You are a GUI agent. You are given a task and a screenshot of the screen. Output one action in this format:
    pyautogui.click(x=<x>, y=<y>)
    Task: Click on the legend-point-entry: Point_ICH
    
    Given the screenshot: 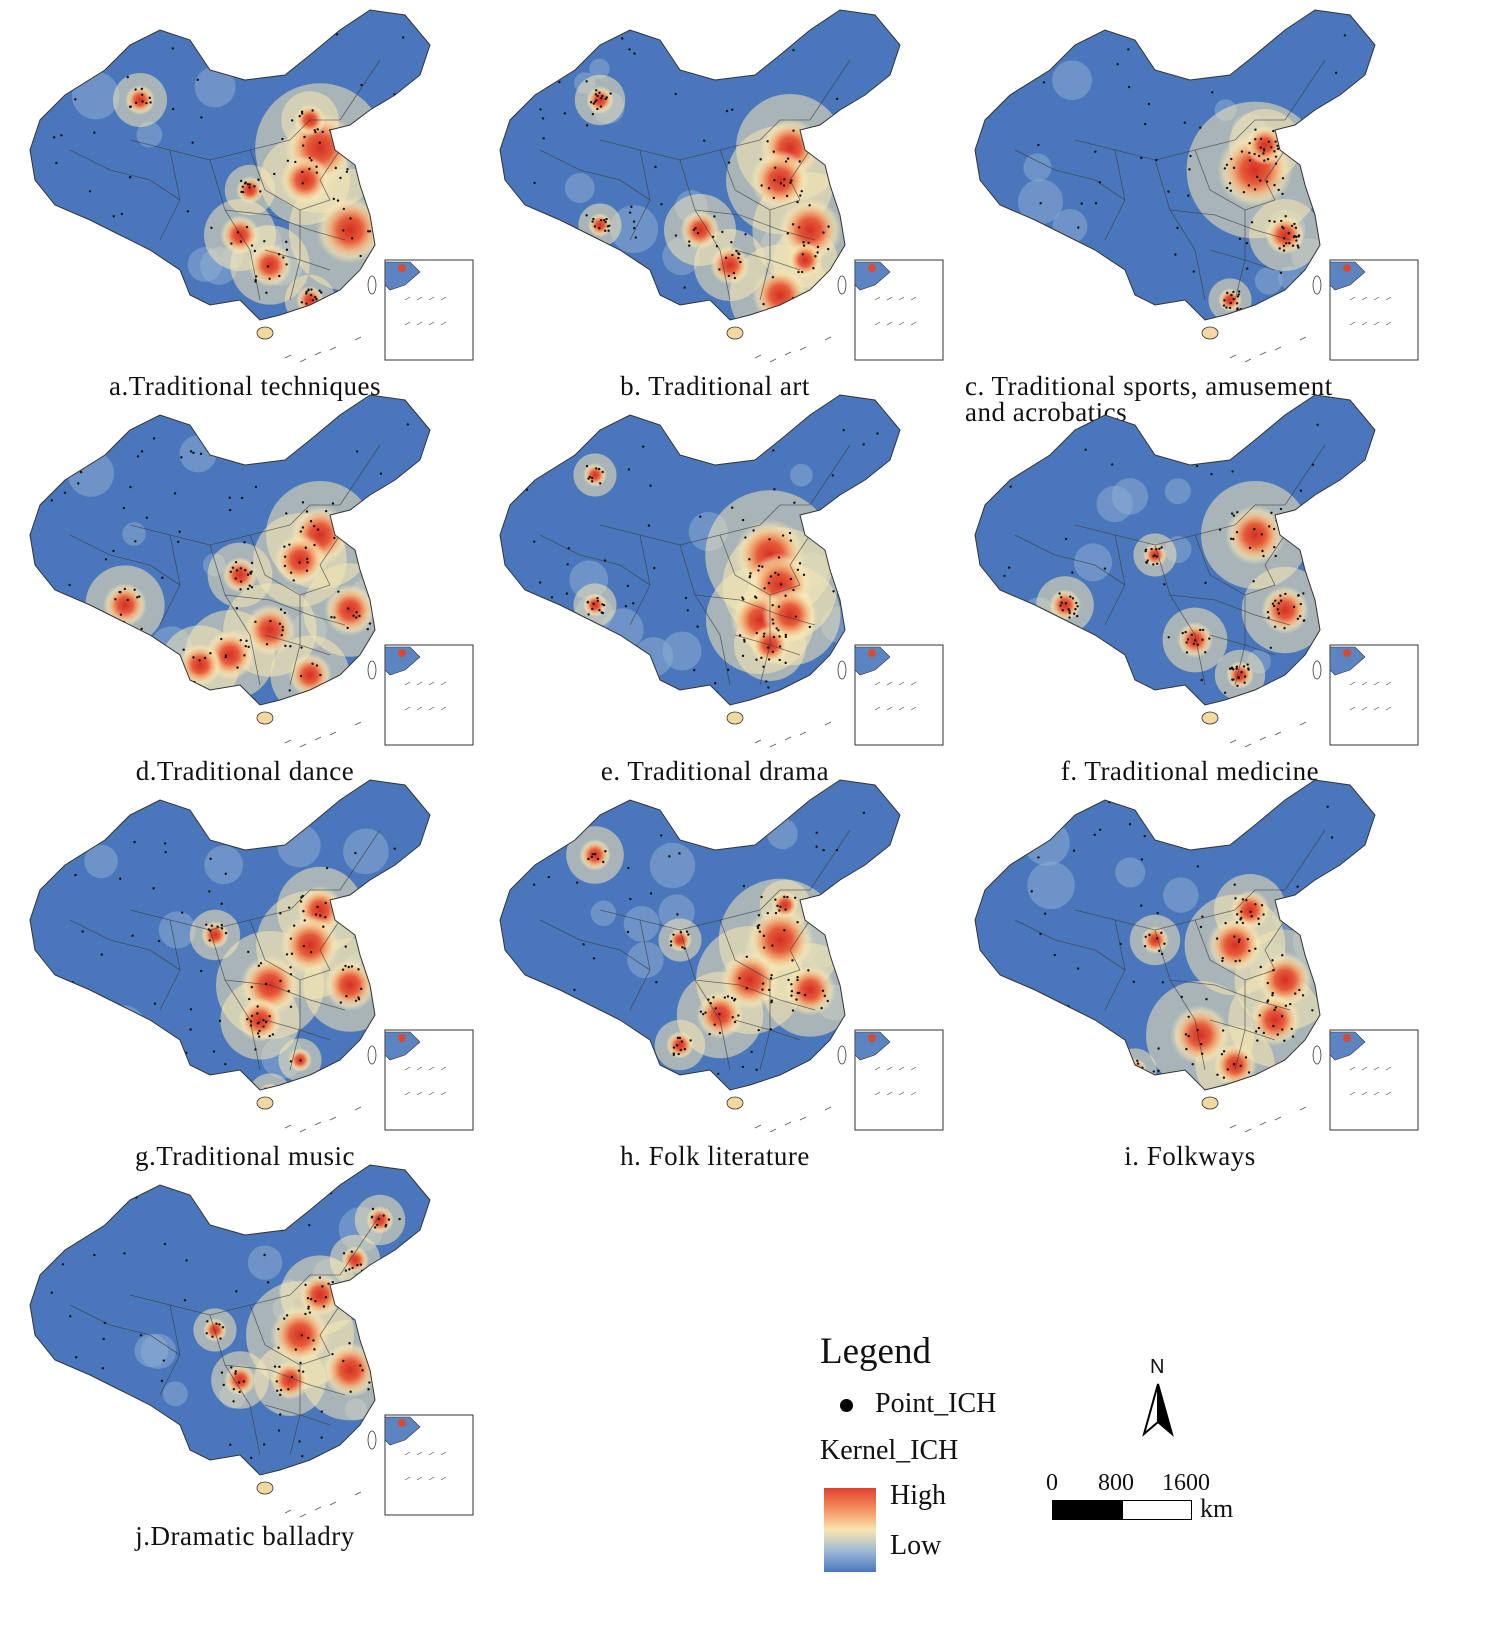 What is the action you would take?
    pyautogui.click(x=918, y=1404)
    